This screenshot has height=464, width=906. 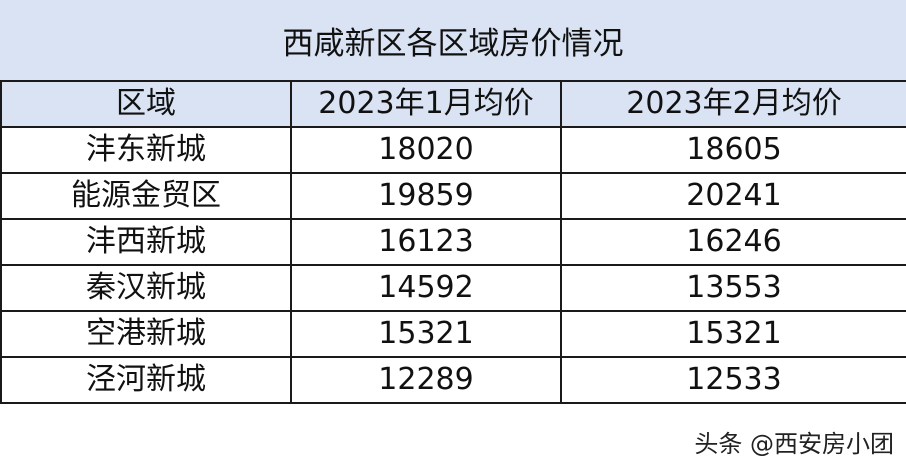 What do you see at coordinates (426, 380) in the screenshot?
I see `jan-price-cell: 12289` at bounding box center [426, 380].